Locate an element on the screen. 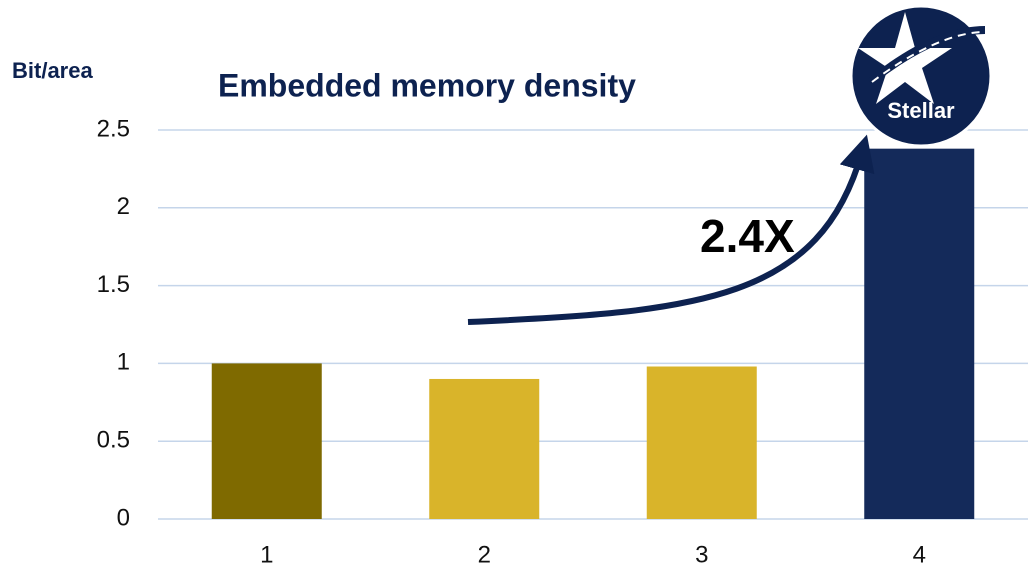  y-tick-label: 2 is located at coordinates (123, 206).